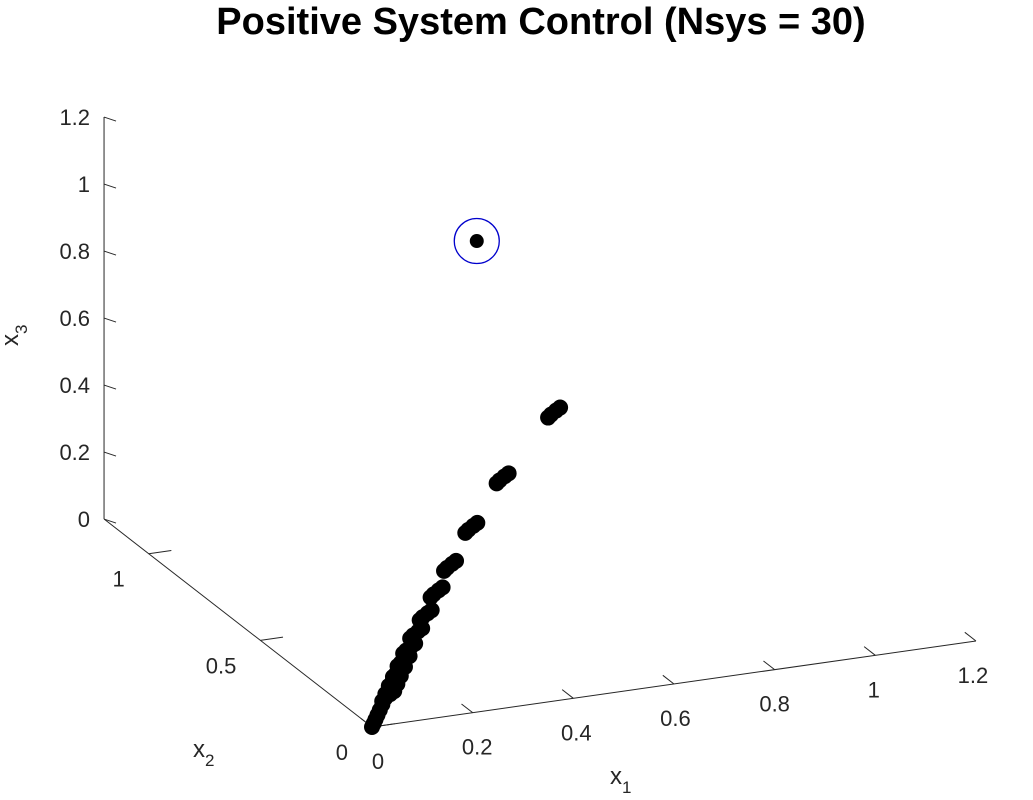 Image resolution: width=1033 pixels, height=800 pixels. Describe the element at coordinates (774, 704) in the screenshot. I see `x1-tick-label: 0.8` at that location.